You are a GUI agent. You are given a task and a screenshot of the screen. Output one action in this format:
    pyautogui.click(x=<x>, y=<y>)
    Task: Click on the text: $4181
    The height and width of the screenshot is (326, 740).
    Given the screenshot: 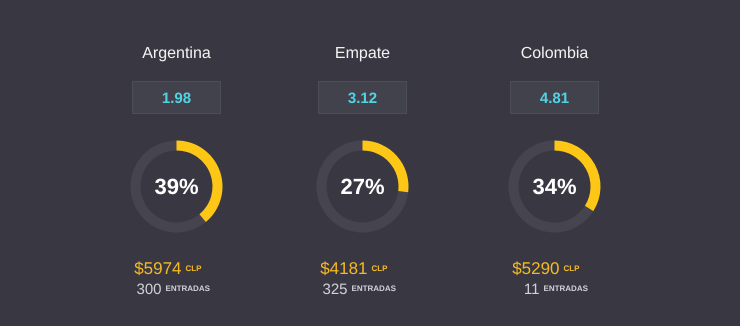 What is the action you would take?
    pyautogui.click(x=344, y=268)
    